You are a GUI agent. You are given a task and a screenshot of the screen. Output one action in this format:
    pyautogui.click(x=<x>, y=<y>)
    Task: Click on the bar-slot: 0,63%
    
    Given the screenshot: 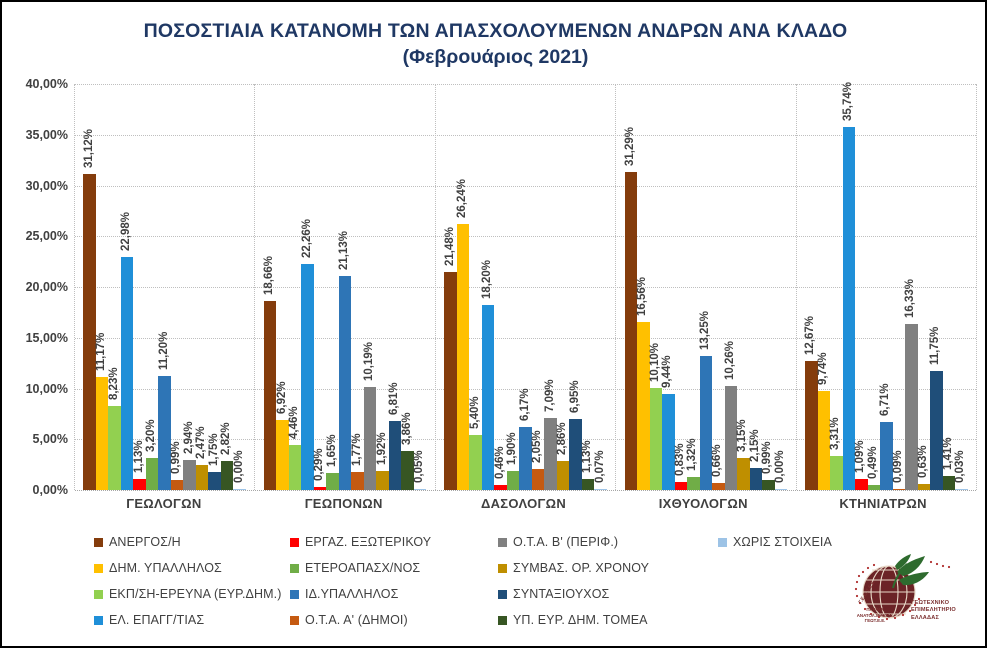 What is the action you would take?
    pyautogui.click(x=924, y=287)
    